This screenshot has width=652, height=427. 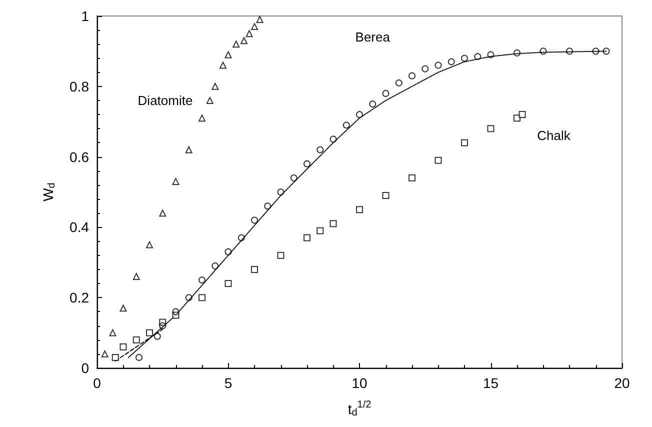 I want to click on x-tick-label: 5, so click(x=228, y=383).